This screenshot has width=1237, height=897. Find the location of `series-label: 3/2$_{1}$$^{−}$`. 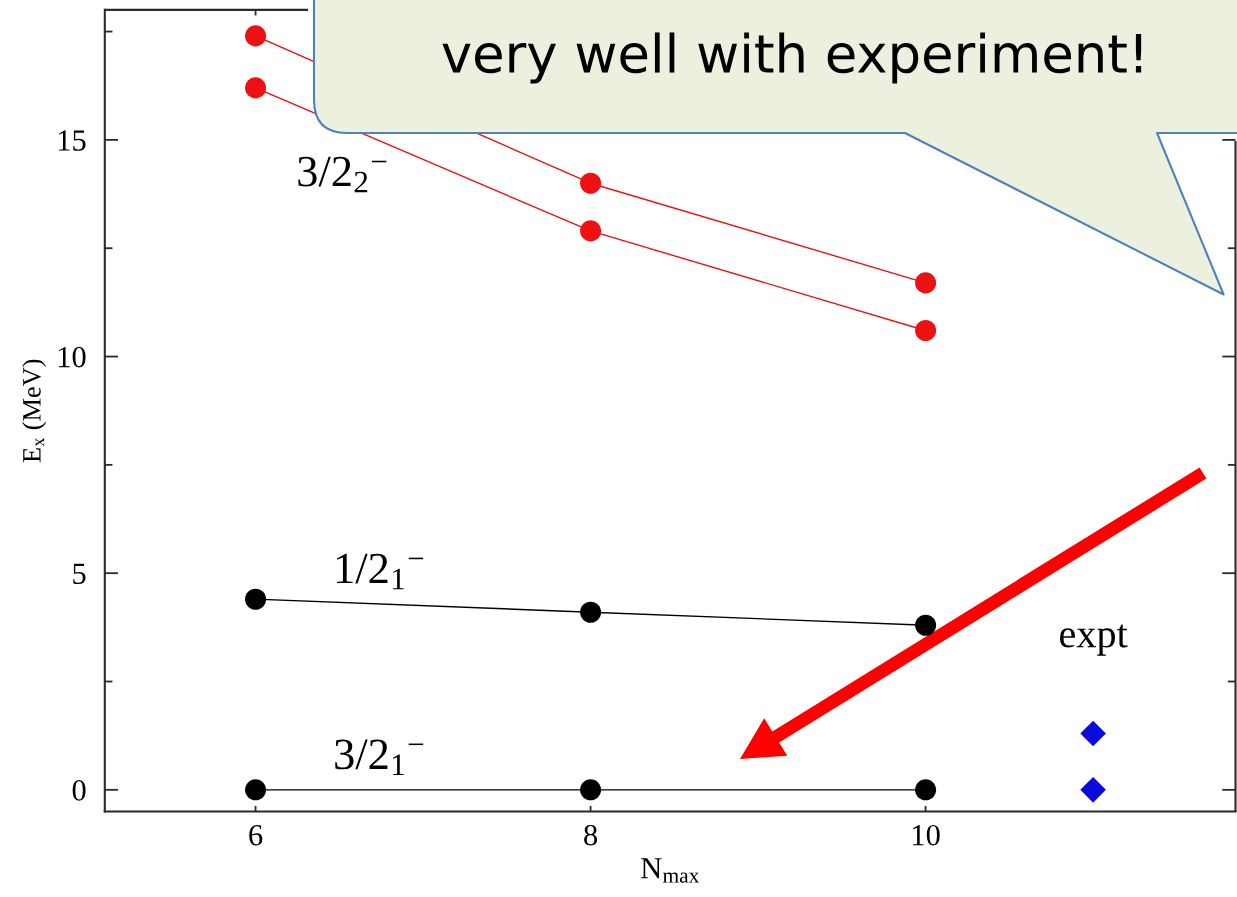

series-label: 3/2$_{1}$$^{−}$ is located at coordinates (379, 757).